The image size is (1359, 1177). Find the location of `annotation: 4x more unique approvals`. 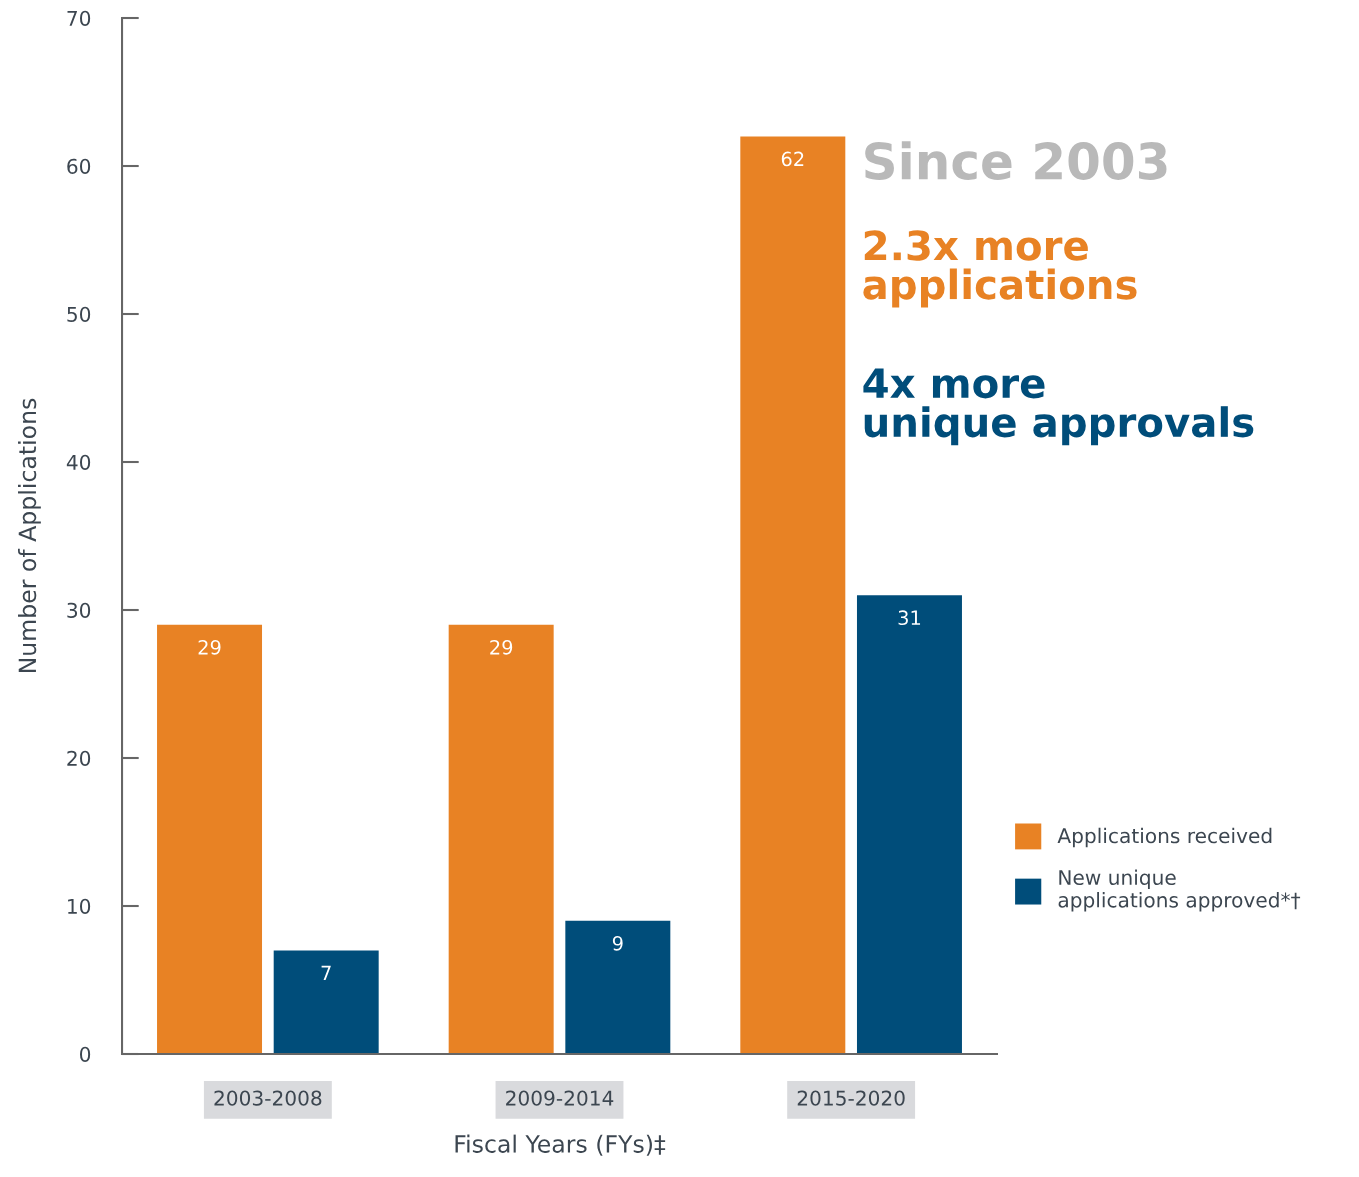

annotation: 4x more unique approvals is located at coordinates (1058, 407).